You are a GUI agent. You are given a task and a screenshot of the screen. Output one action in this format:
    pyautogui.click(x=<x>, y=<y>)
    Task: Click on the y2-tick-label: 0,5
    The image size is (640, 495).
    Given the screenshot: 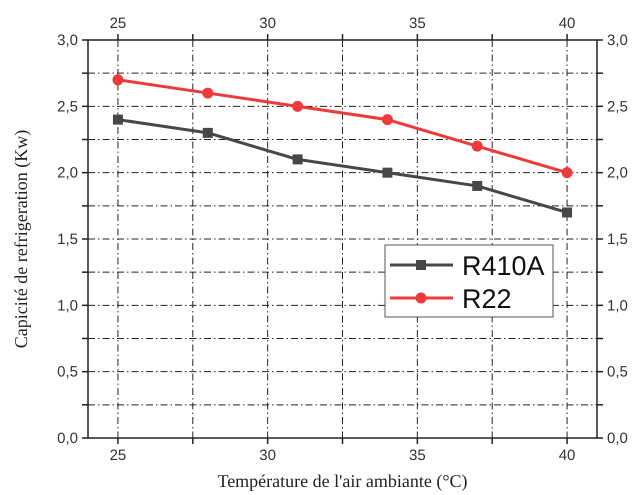 What is the action you would take?
    pyautogui.click(x=617, y=372)
    